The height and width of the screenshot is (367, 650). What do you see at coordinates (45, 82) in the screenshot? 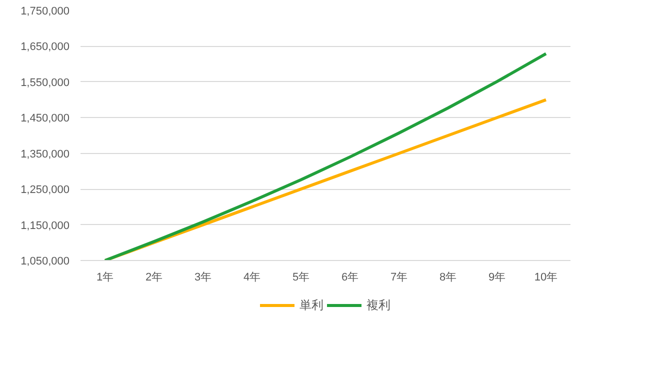
I see `y-tick-label: 1,550,000` at bounding box center [45, 82].